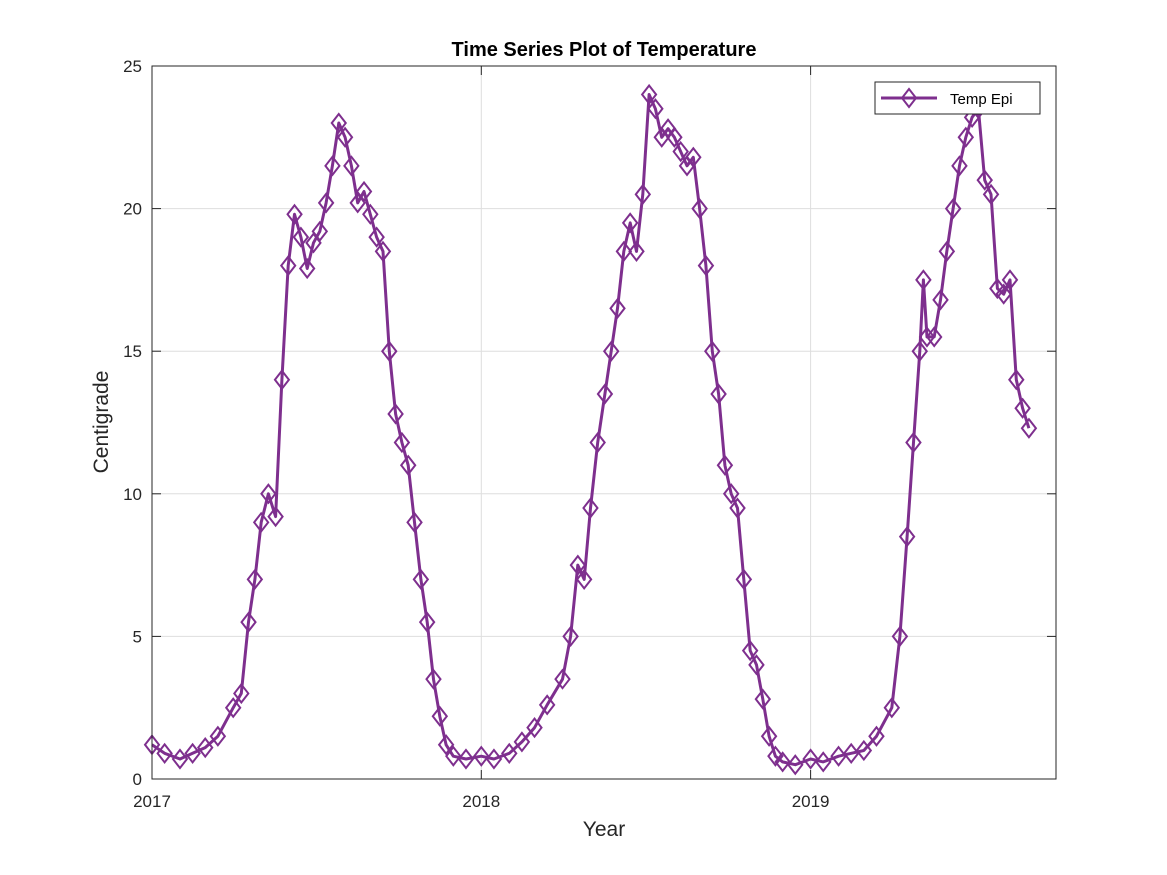 This screenshot has height=875, width=1167. Describe the element at coordinates (137, 779) in the screenshot. I see `y-tick-label: 0` at that location.